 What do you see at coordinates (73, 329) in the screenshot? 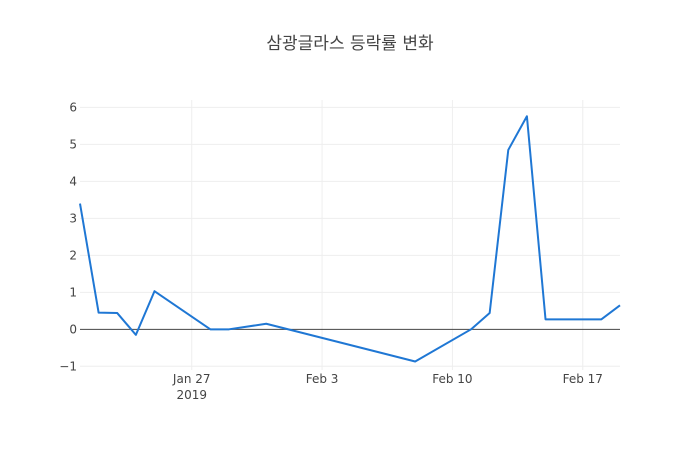
I see `y-tick-label: 0` at bounding box center [73, 329].